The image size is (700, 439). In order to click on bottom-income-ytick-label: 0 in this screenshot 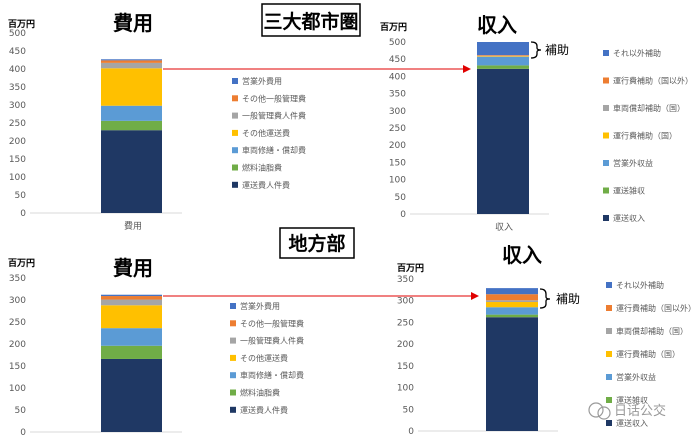, I will do `click(411, 432)`.